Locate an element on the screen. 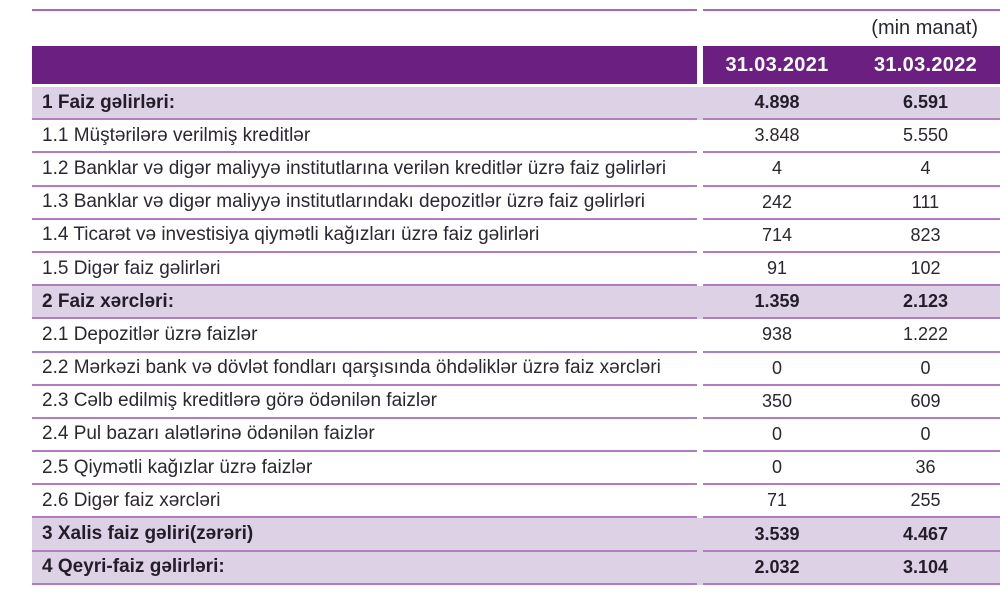 This screenshot has width=1000, height=613. row-label: 2.6 Digər faiz xərcləri is located at coordinates (364, 502).